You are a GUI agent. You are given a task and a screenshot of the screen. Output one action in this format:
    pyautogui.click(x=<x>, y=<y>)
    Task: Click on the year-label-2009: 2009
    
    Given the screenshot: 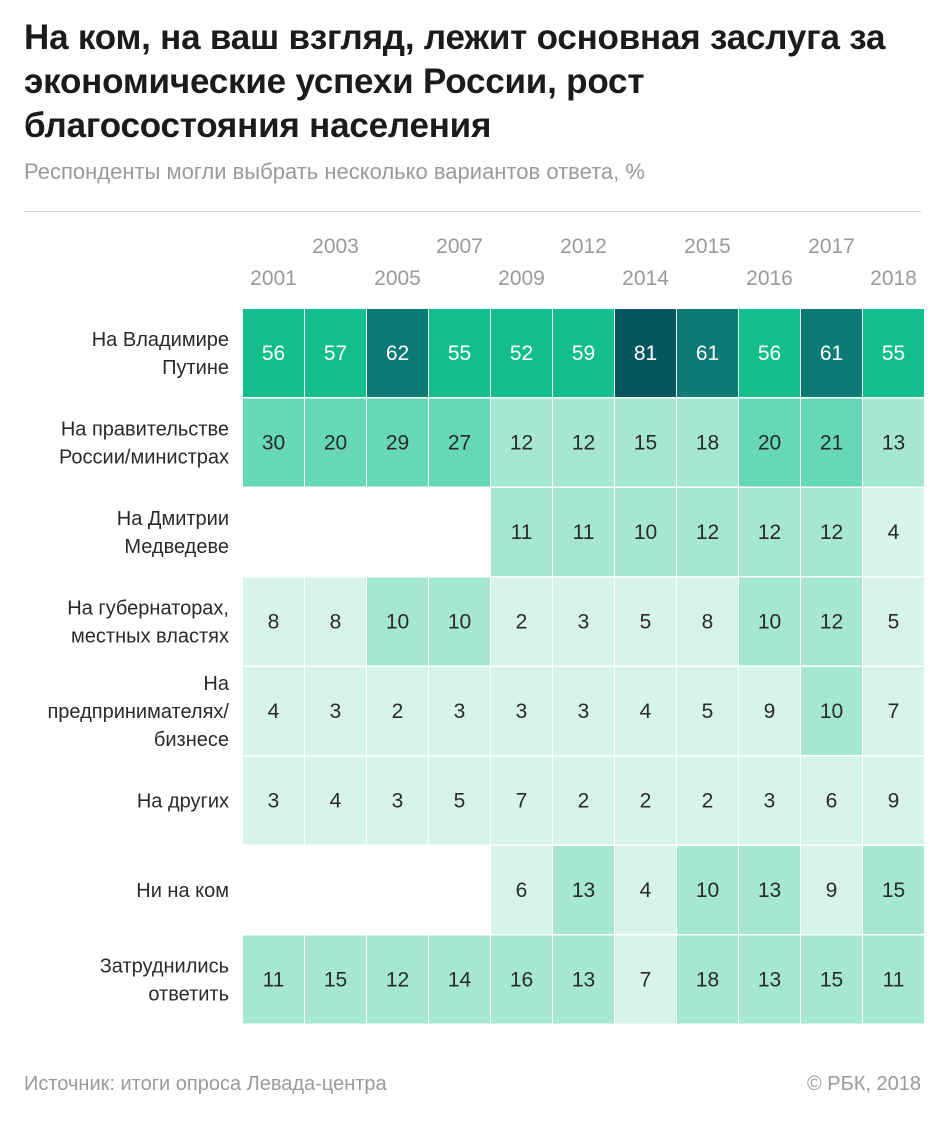 What is the action you would take?
    pyautogui.click(x=521, y=278)
    